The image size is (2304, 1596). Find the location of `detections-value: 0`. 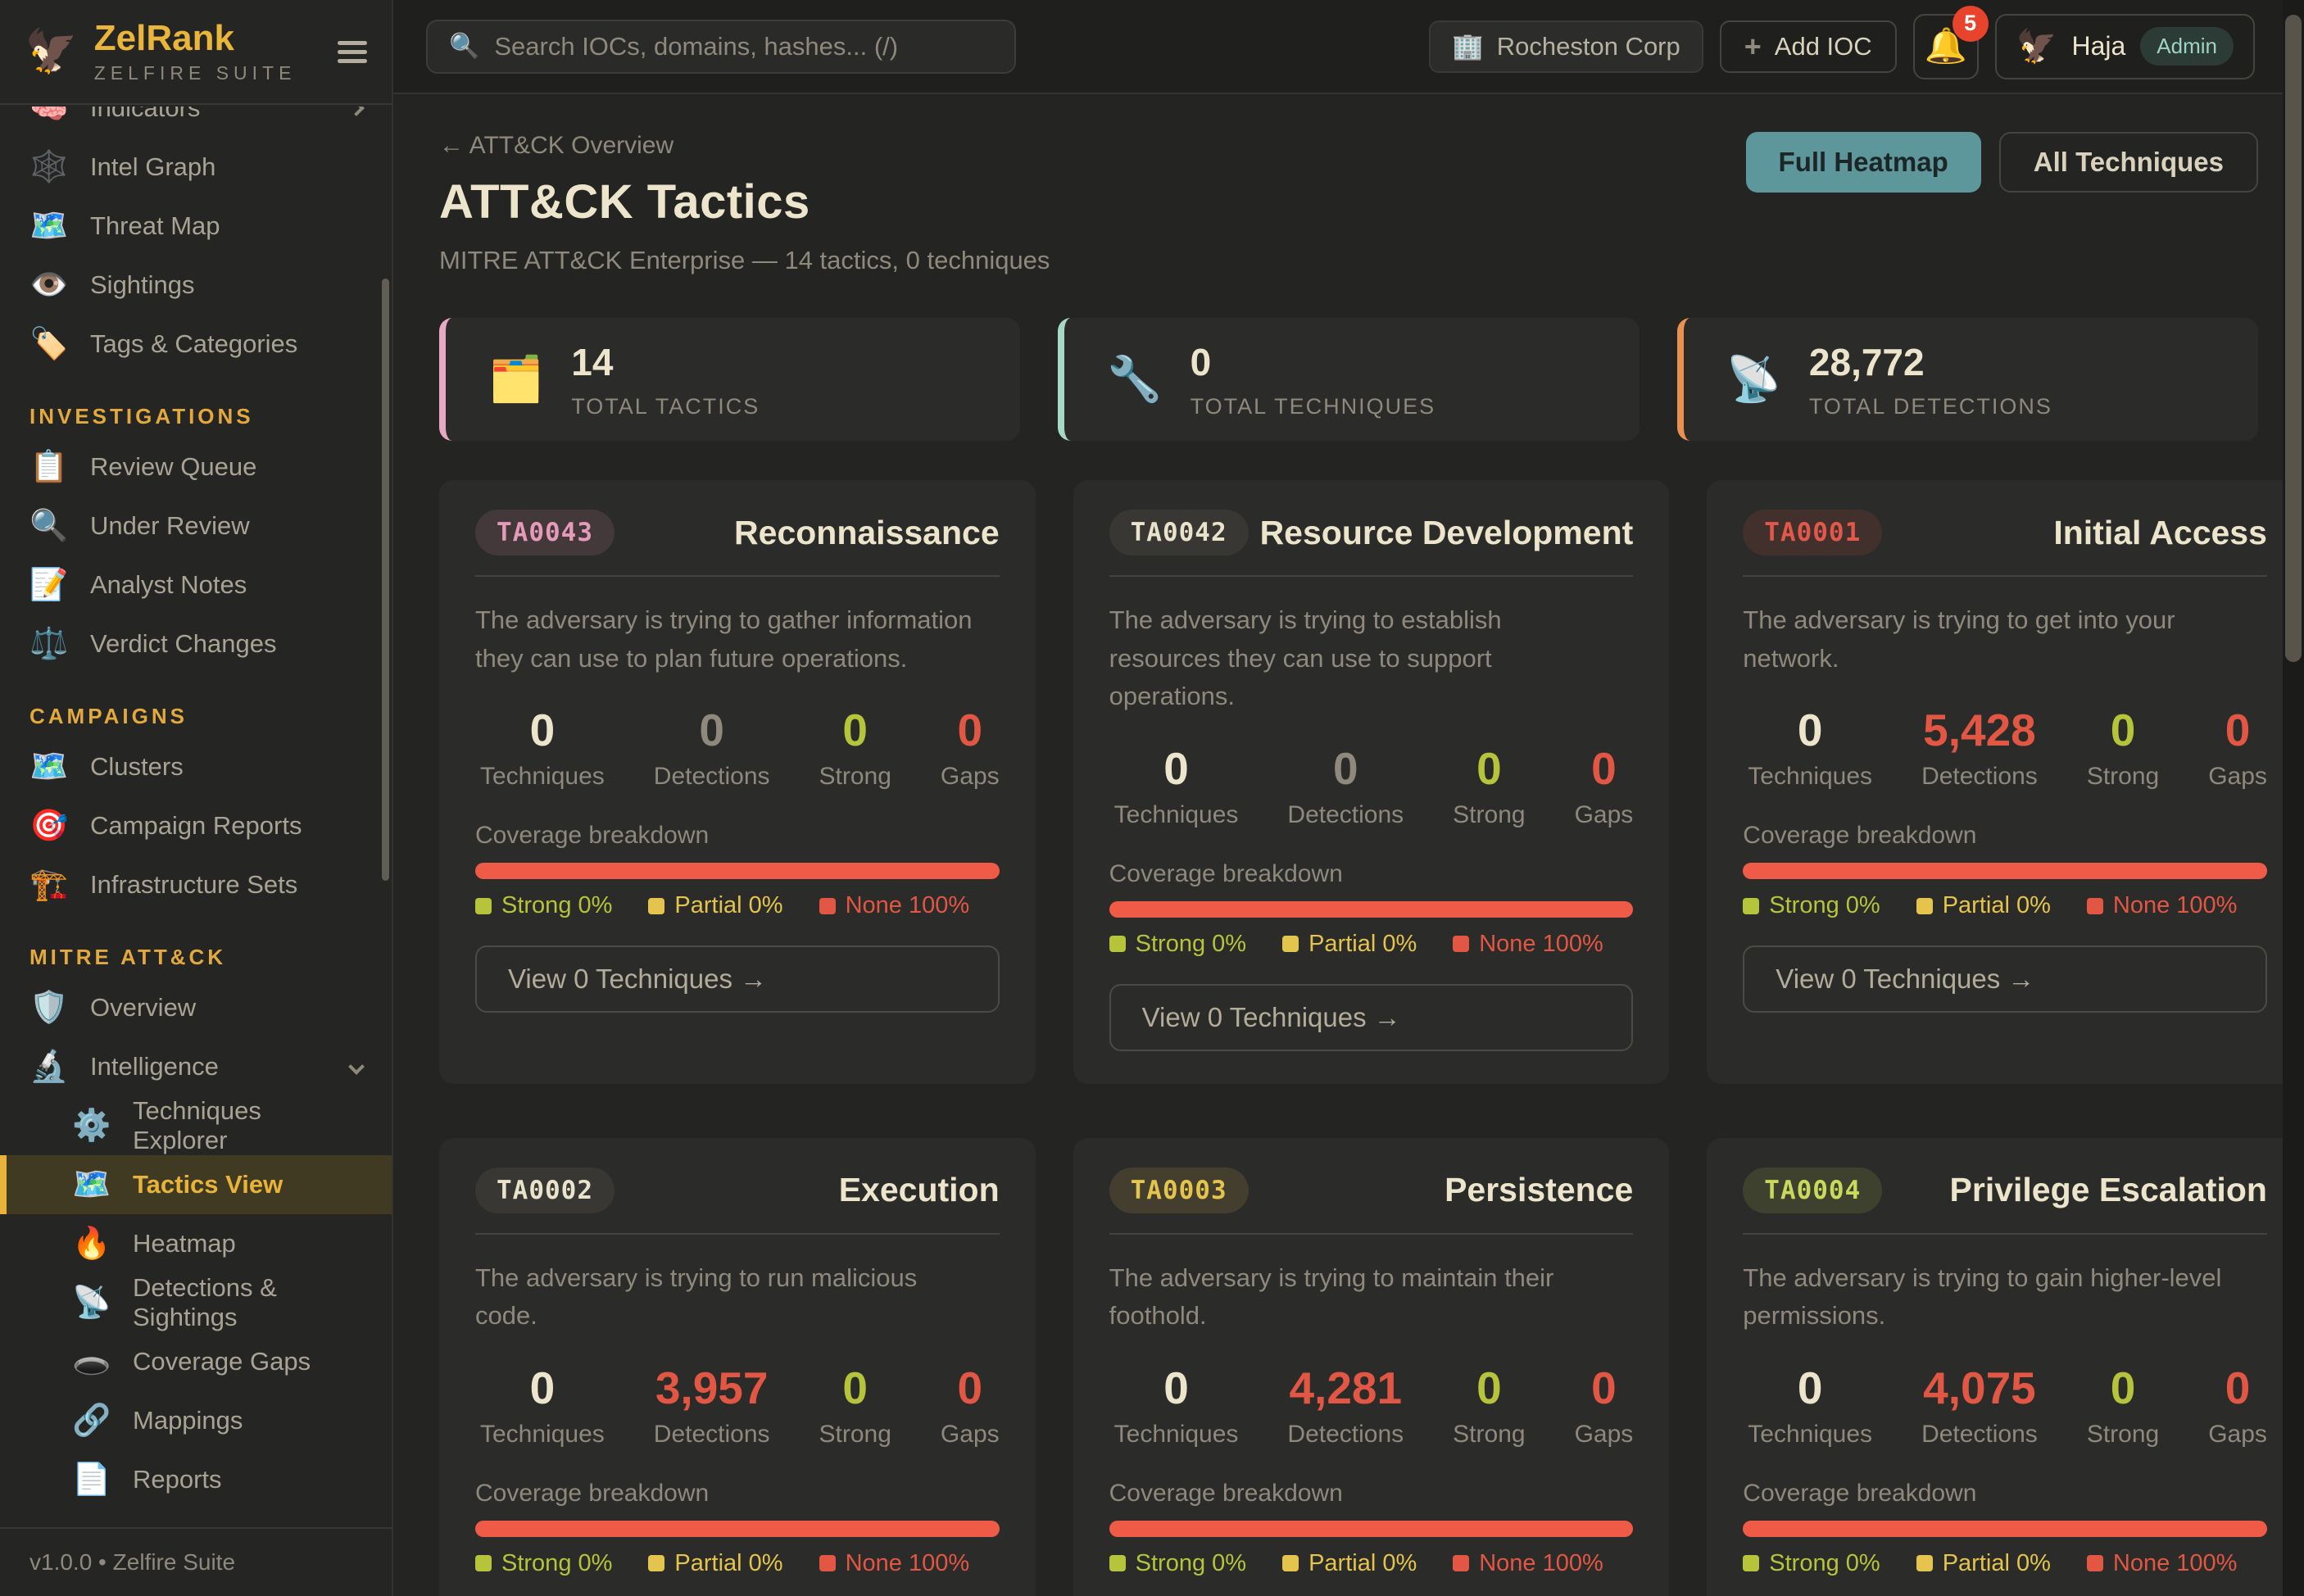

detections-value: 0 is located at coordinates (1345, 768).